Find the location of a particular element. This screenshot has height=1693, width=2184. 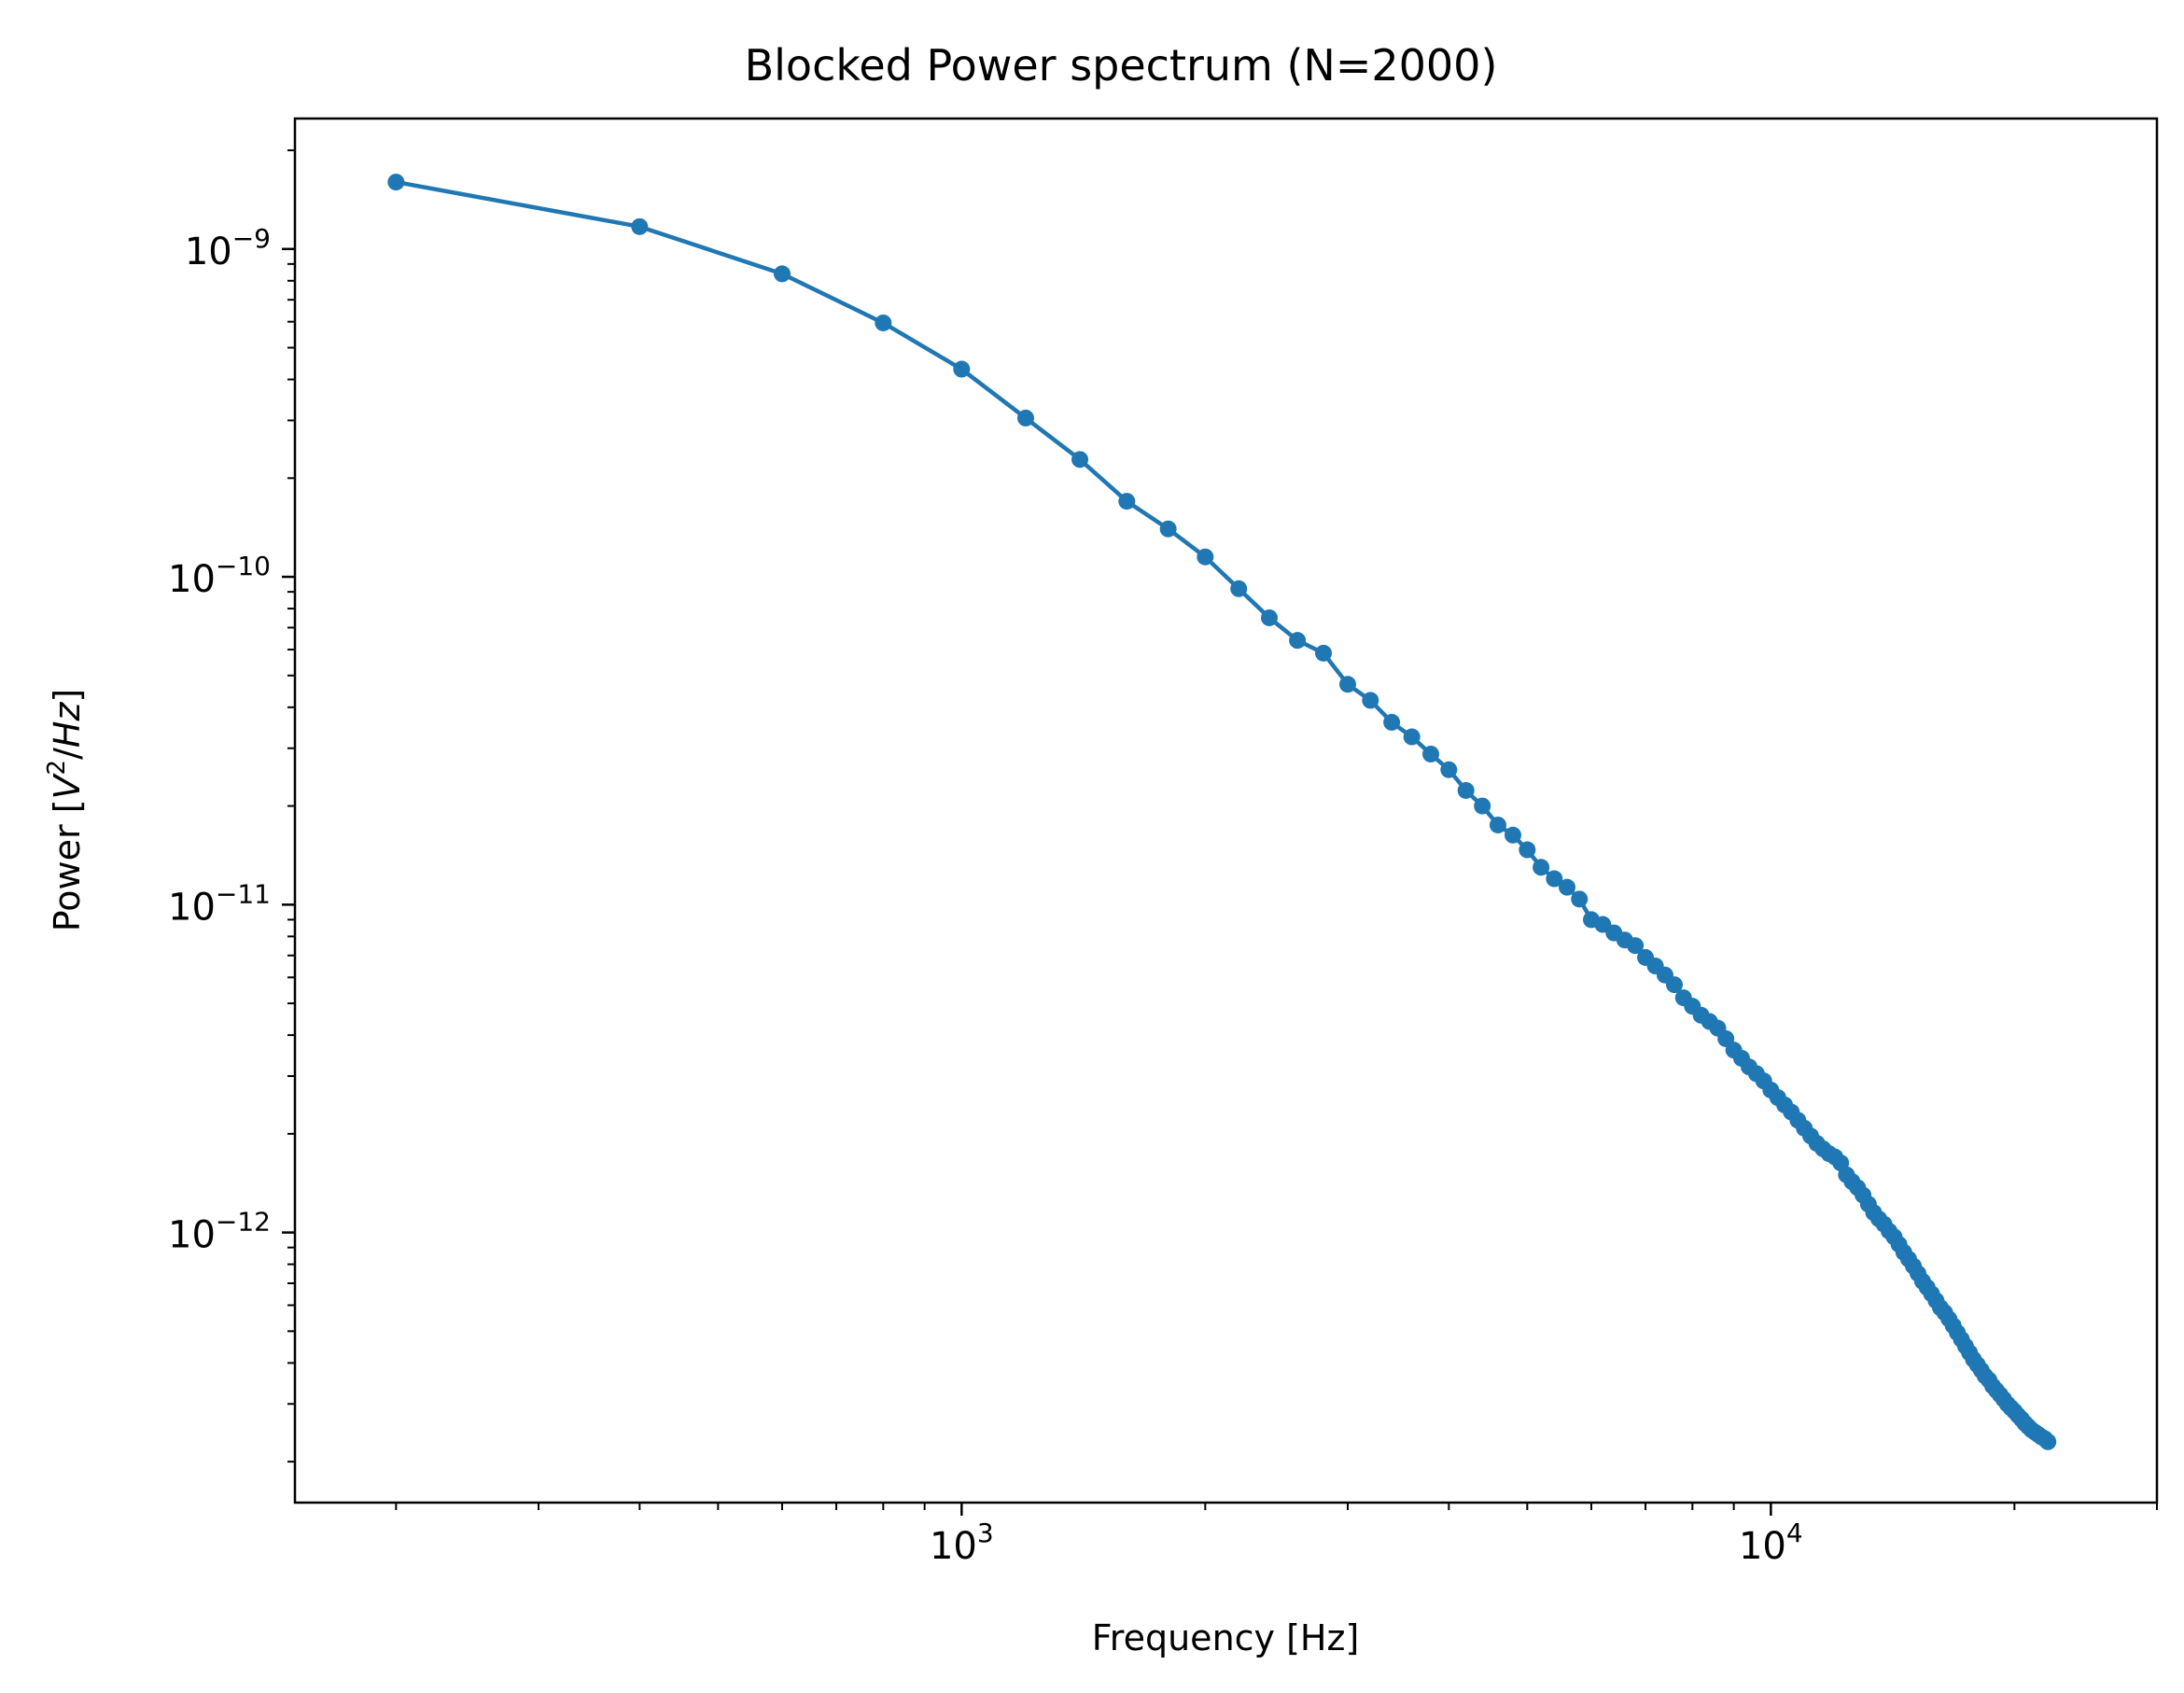

y-axis-label: Power [V2/Hz] is located at coordinates (65, 811).